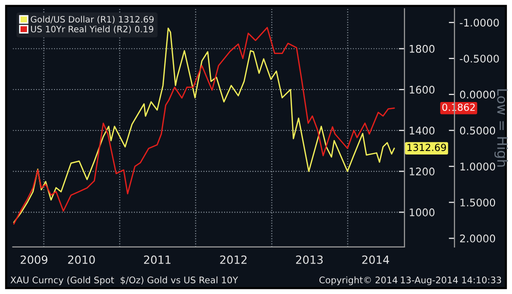 The image size is (512, 294). What do you see at coordinates (422, 48) in the screenshot?
I see `y-tick-label: 1800` at bounding box center [422, 48].